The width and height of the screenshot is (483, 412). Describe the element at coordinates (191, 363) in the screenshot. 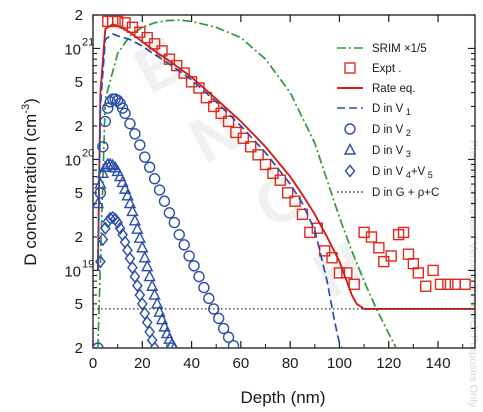

I see `x-tick-label: 40` at that location.